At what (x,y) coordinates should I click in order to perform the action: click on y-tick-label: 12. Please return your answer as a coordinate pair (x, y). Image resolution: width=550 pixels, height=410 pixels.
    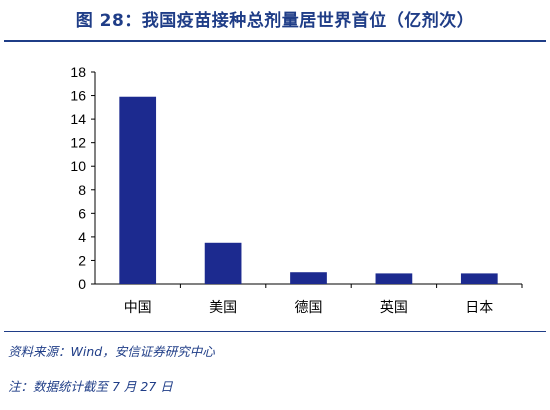
    Looking at the image, I should click on (78, 143).